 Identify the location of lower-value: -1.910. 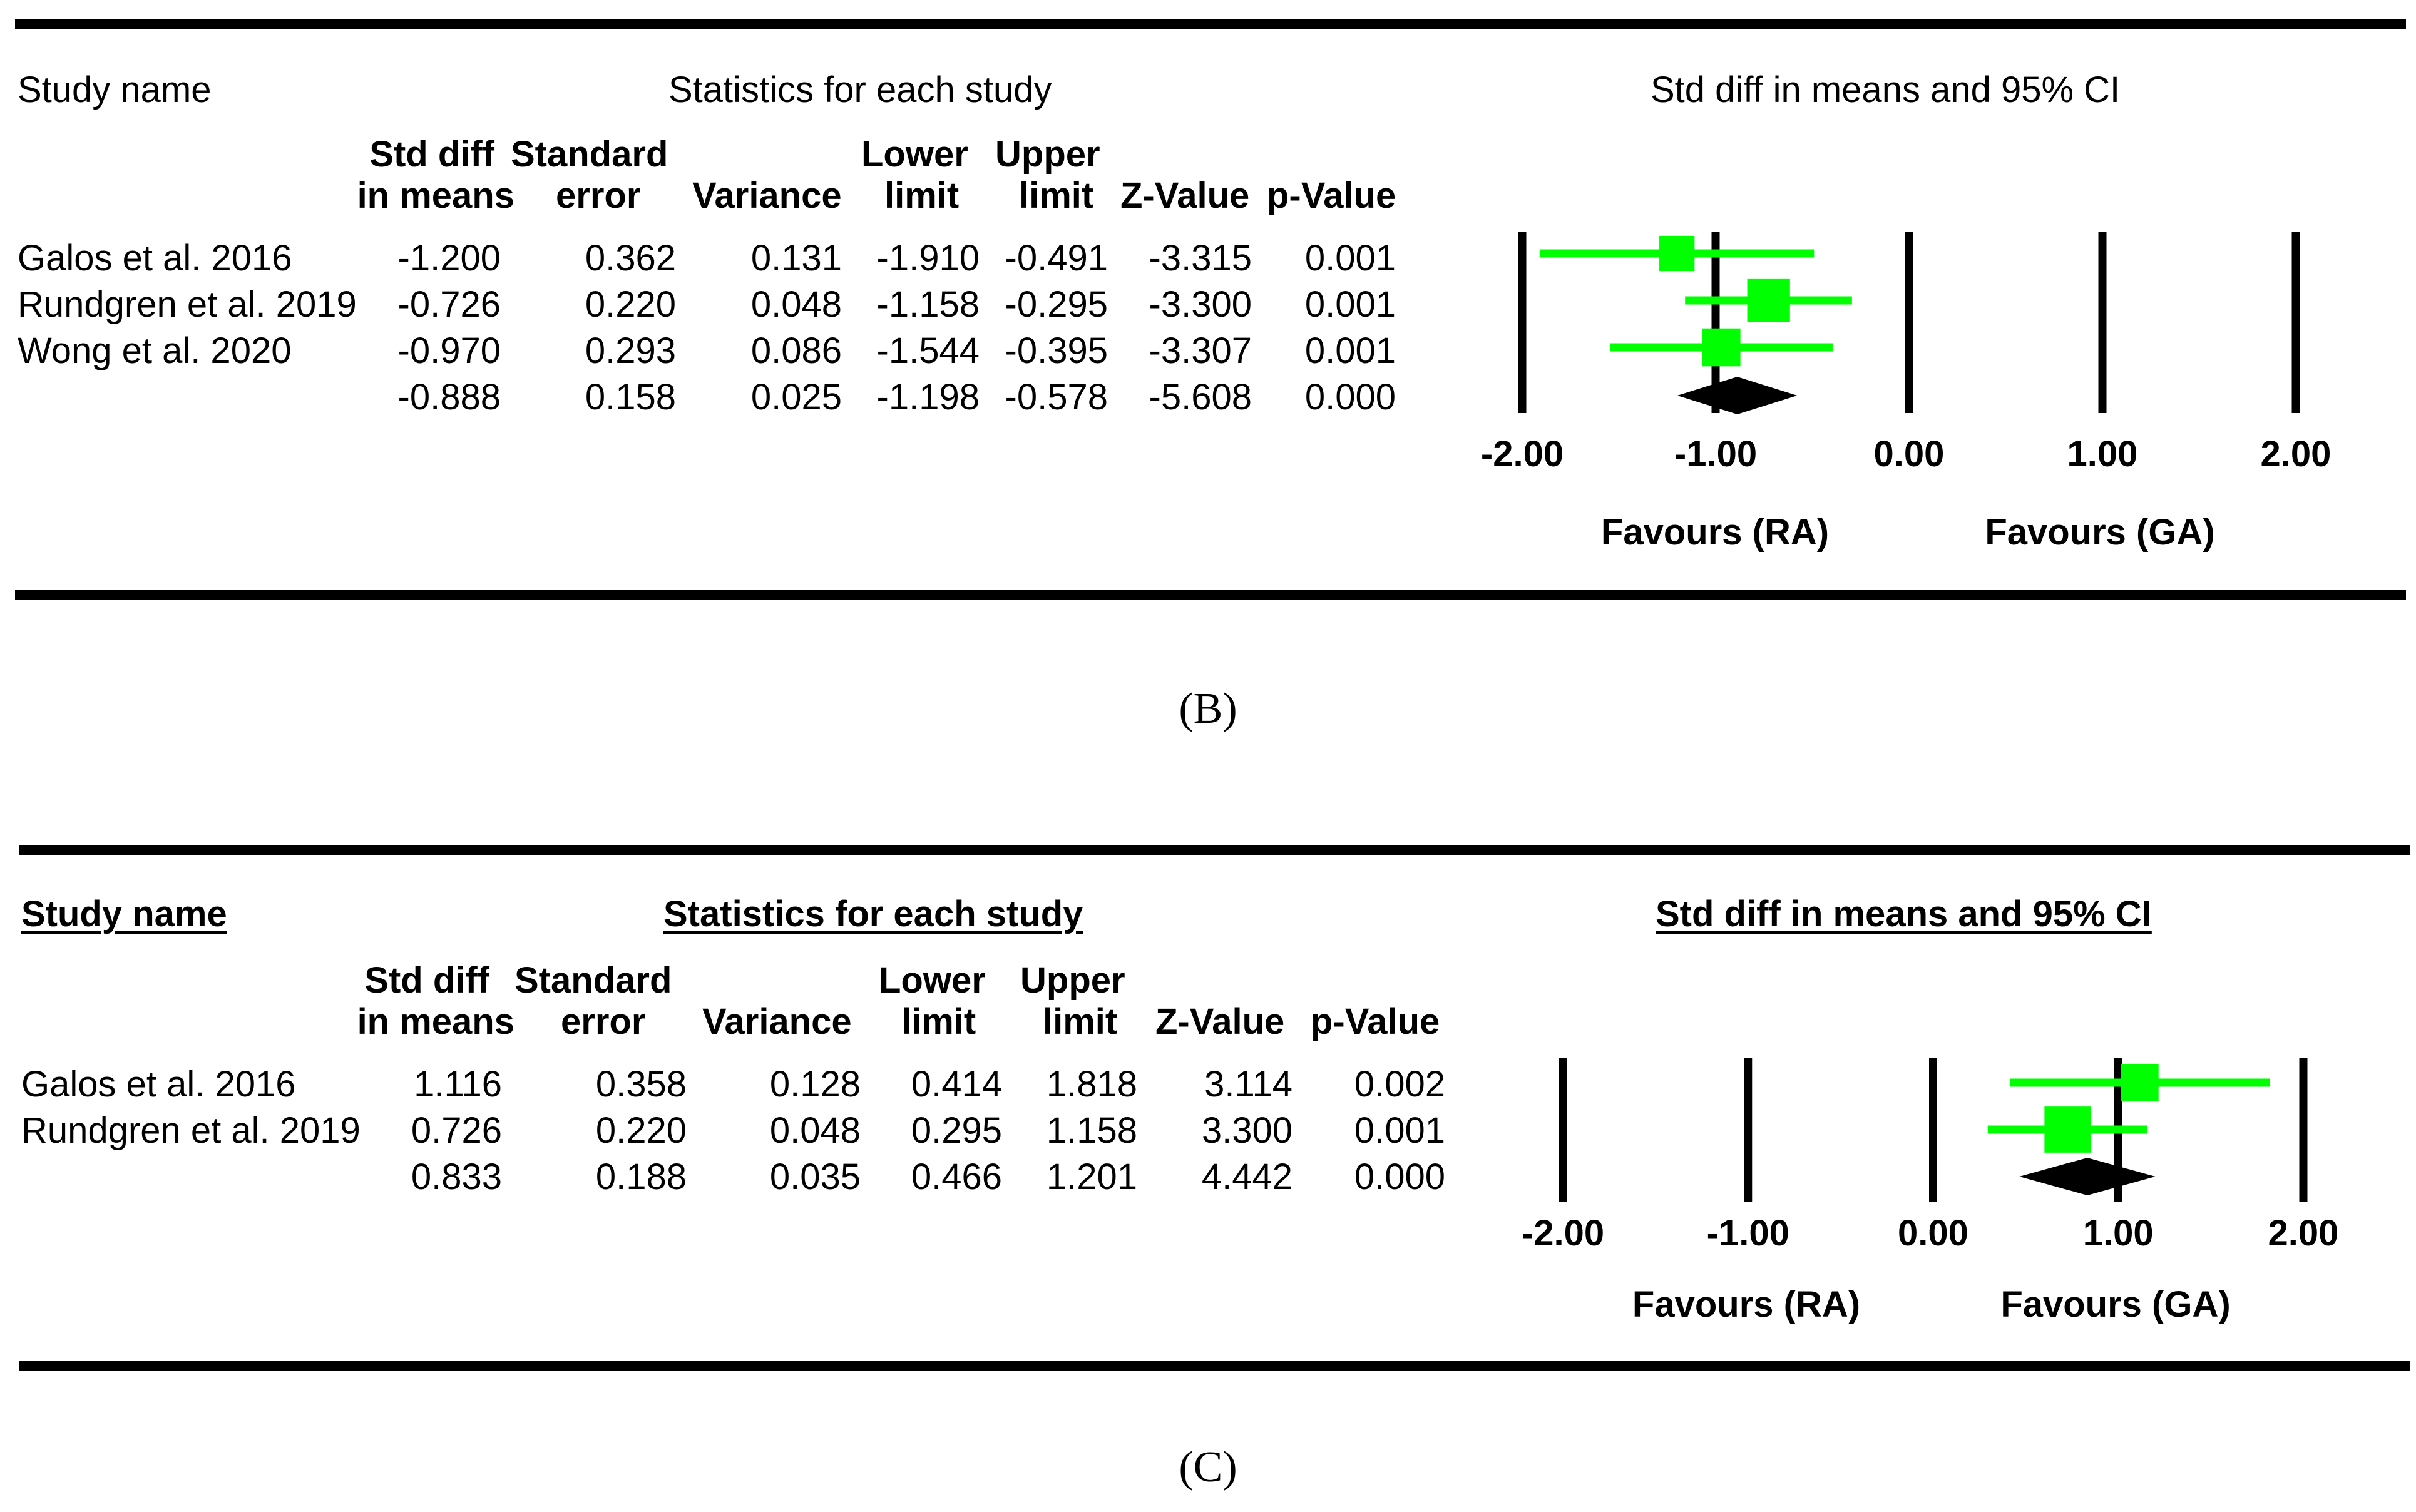
(928, 258).